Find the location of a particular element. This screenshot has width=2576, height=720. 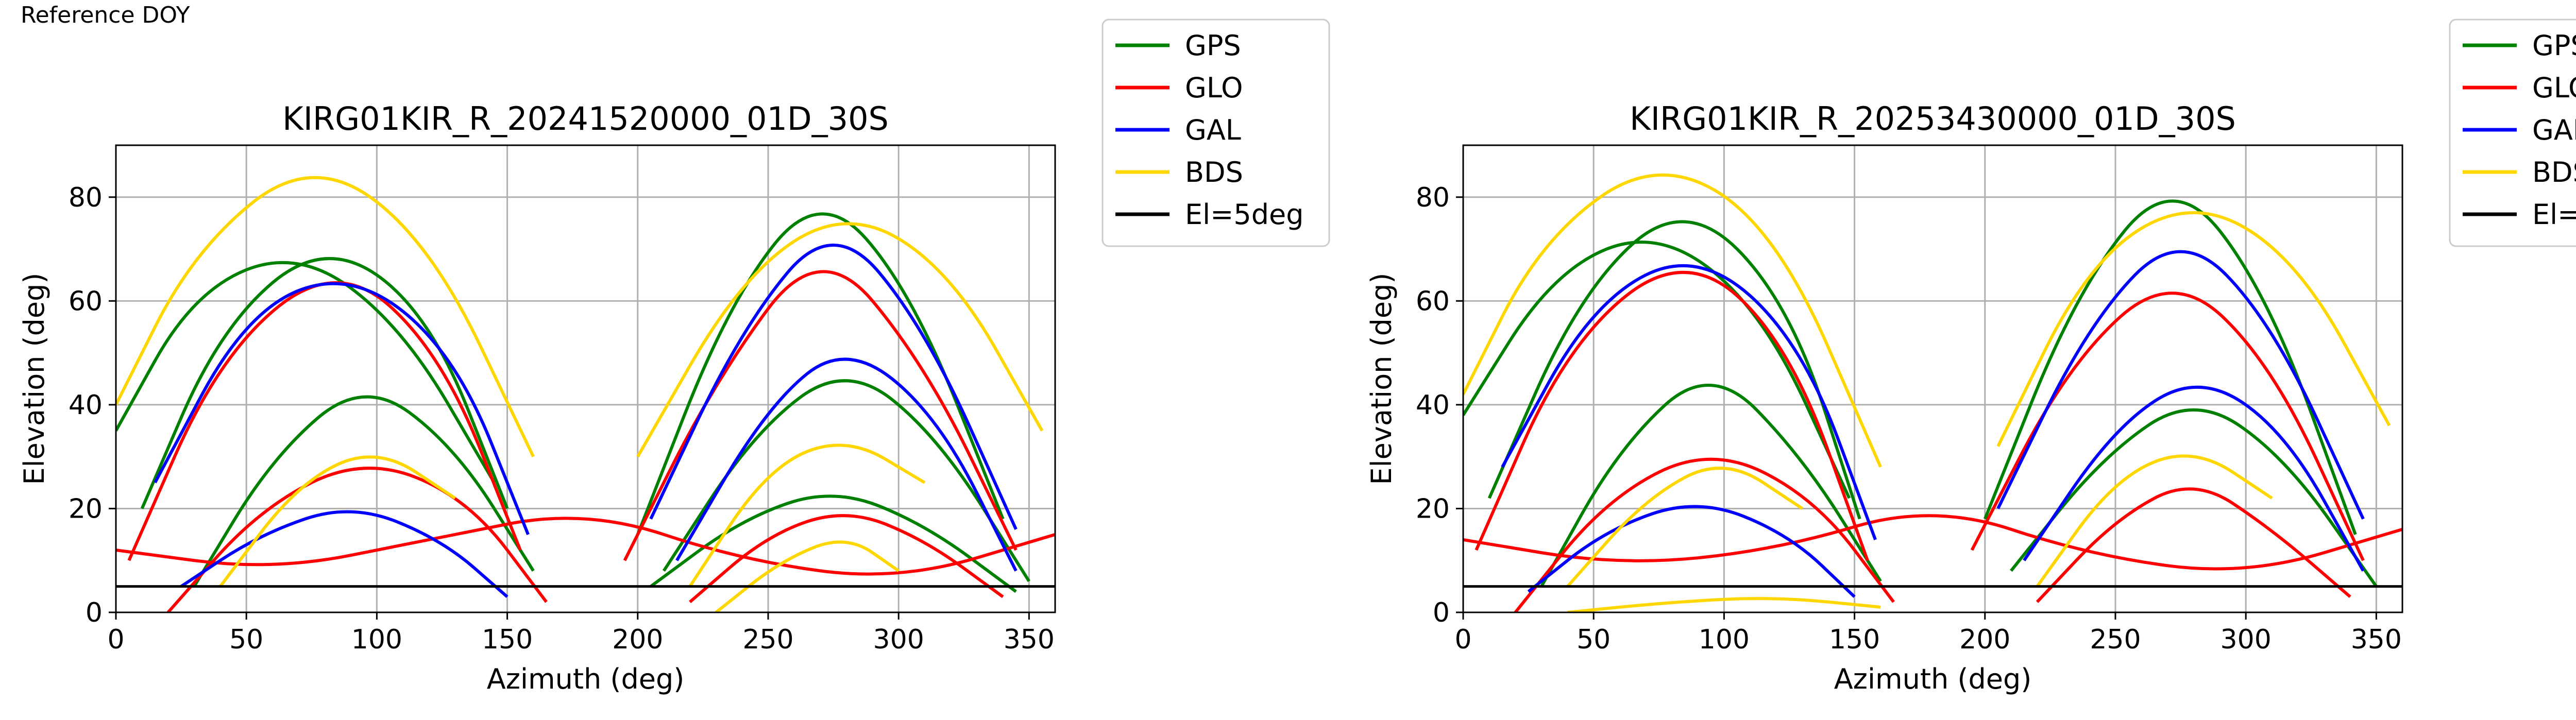

figure-label: Reference DOY is located at coordinates (105, 15).